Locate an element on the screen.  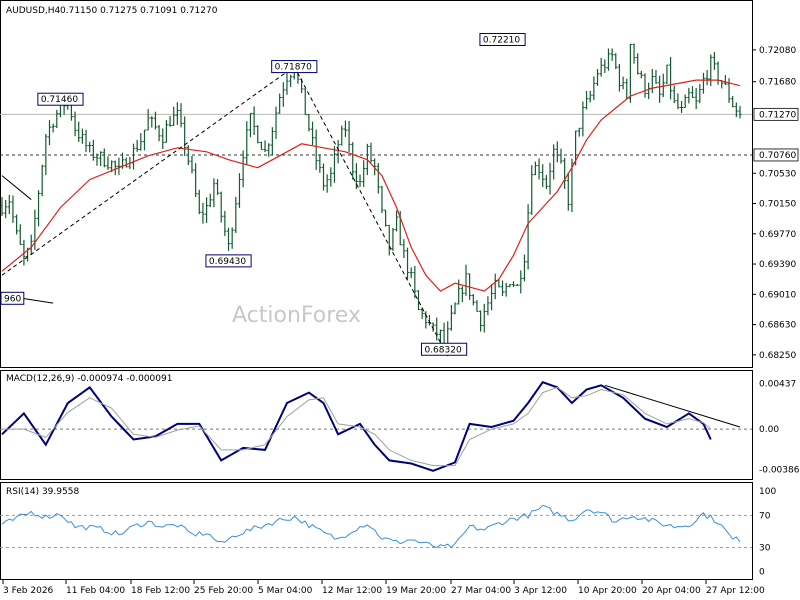
price-annotation-label: 0.71870 is located at coordinates (293, 68).